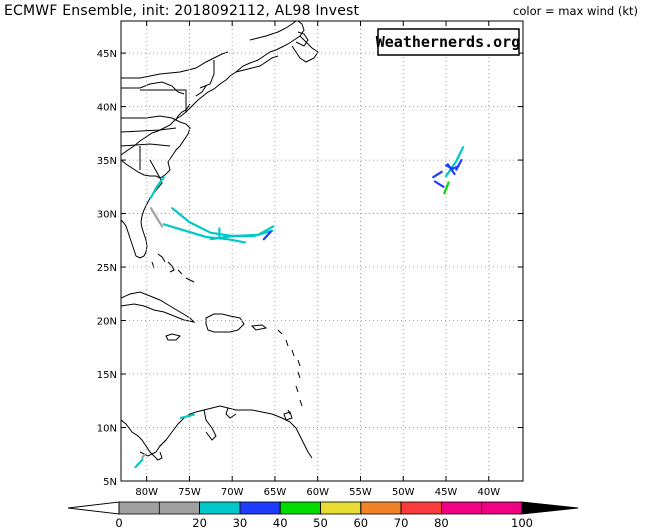  What do you see at coordinates (142, 209) in the screenshot?
I see `coastline-southeast-us` at bounding box center [142, 209].